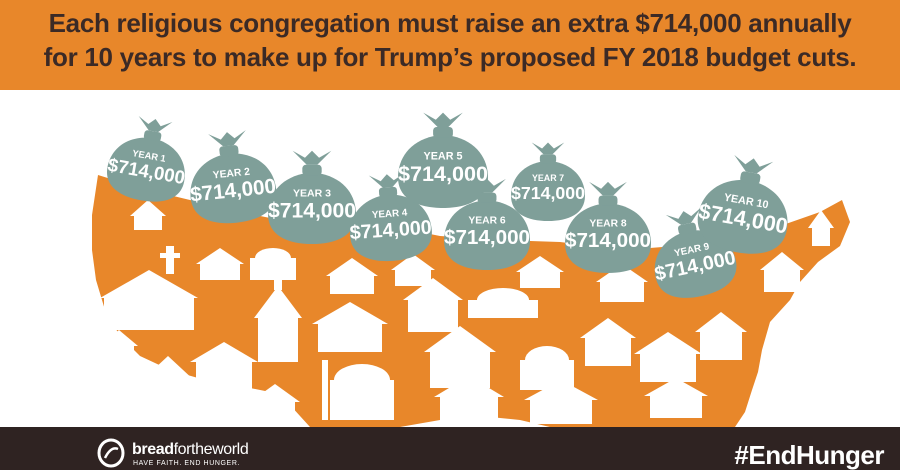  Describe the element at coordinates (548, 178) in the screenshot. I see `bag-year-label: YEAR 7` at that location.